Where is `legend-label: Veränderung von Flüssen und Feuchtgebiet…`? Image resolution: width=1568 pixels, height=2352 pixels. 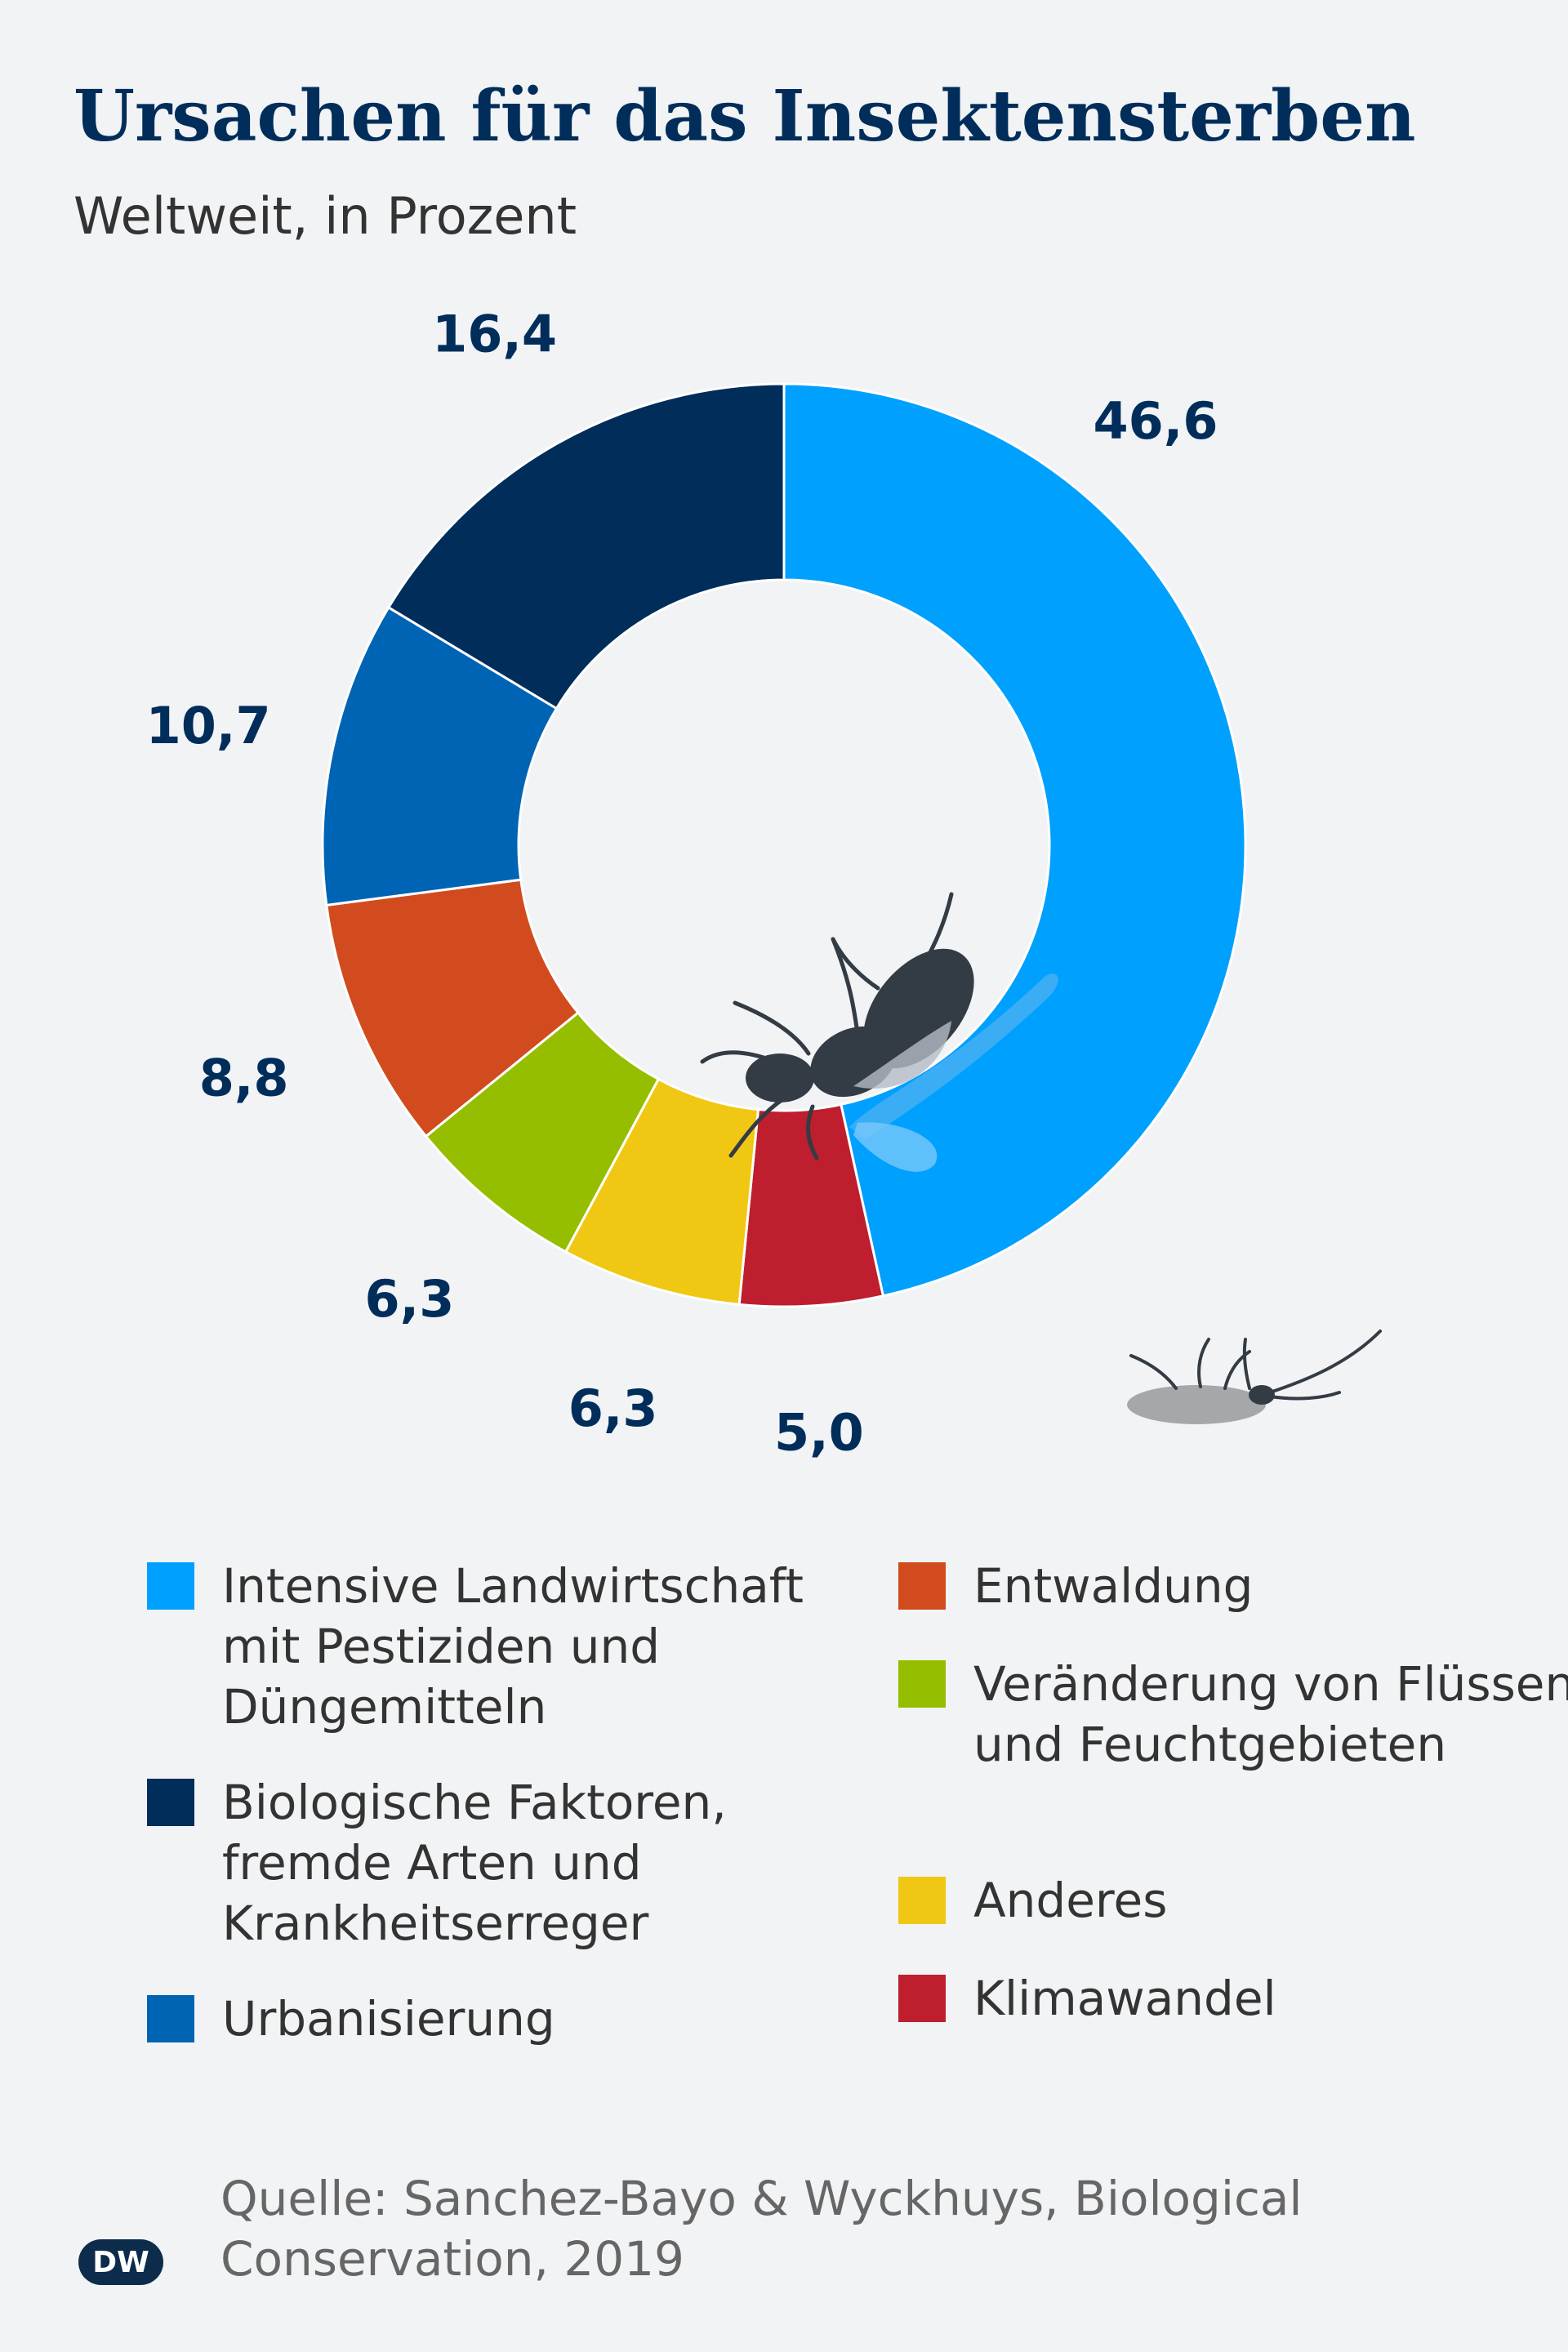
legend-label: Veränderung von Flüssen und Feuchtgebiet… is located at coordinates (1270, 1714).